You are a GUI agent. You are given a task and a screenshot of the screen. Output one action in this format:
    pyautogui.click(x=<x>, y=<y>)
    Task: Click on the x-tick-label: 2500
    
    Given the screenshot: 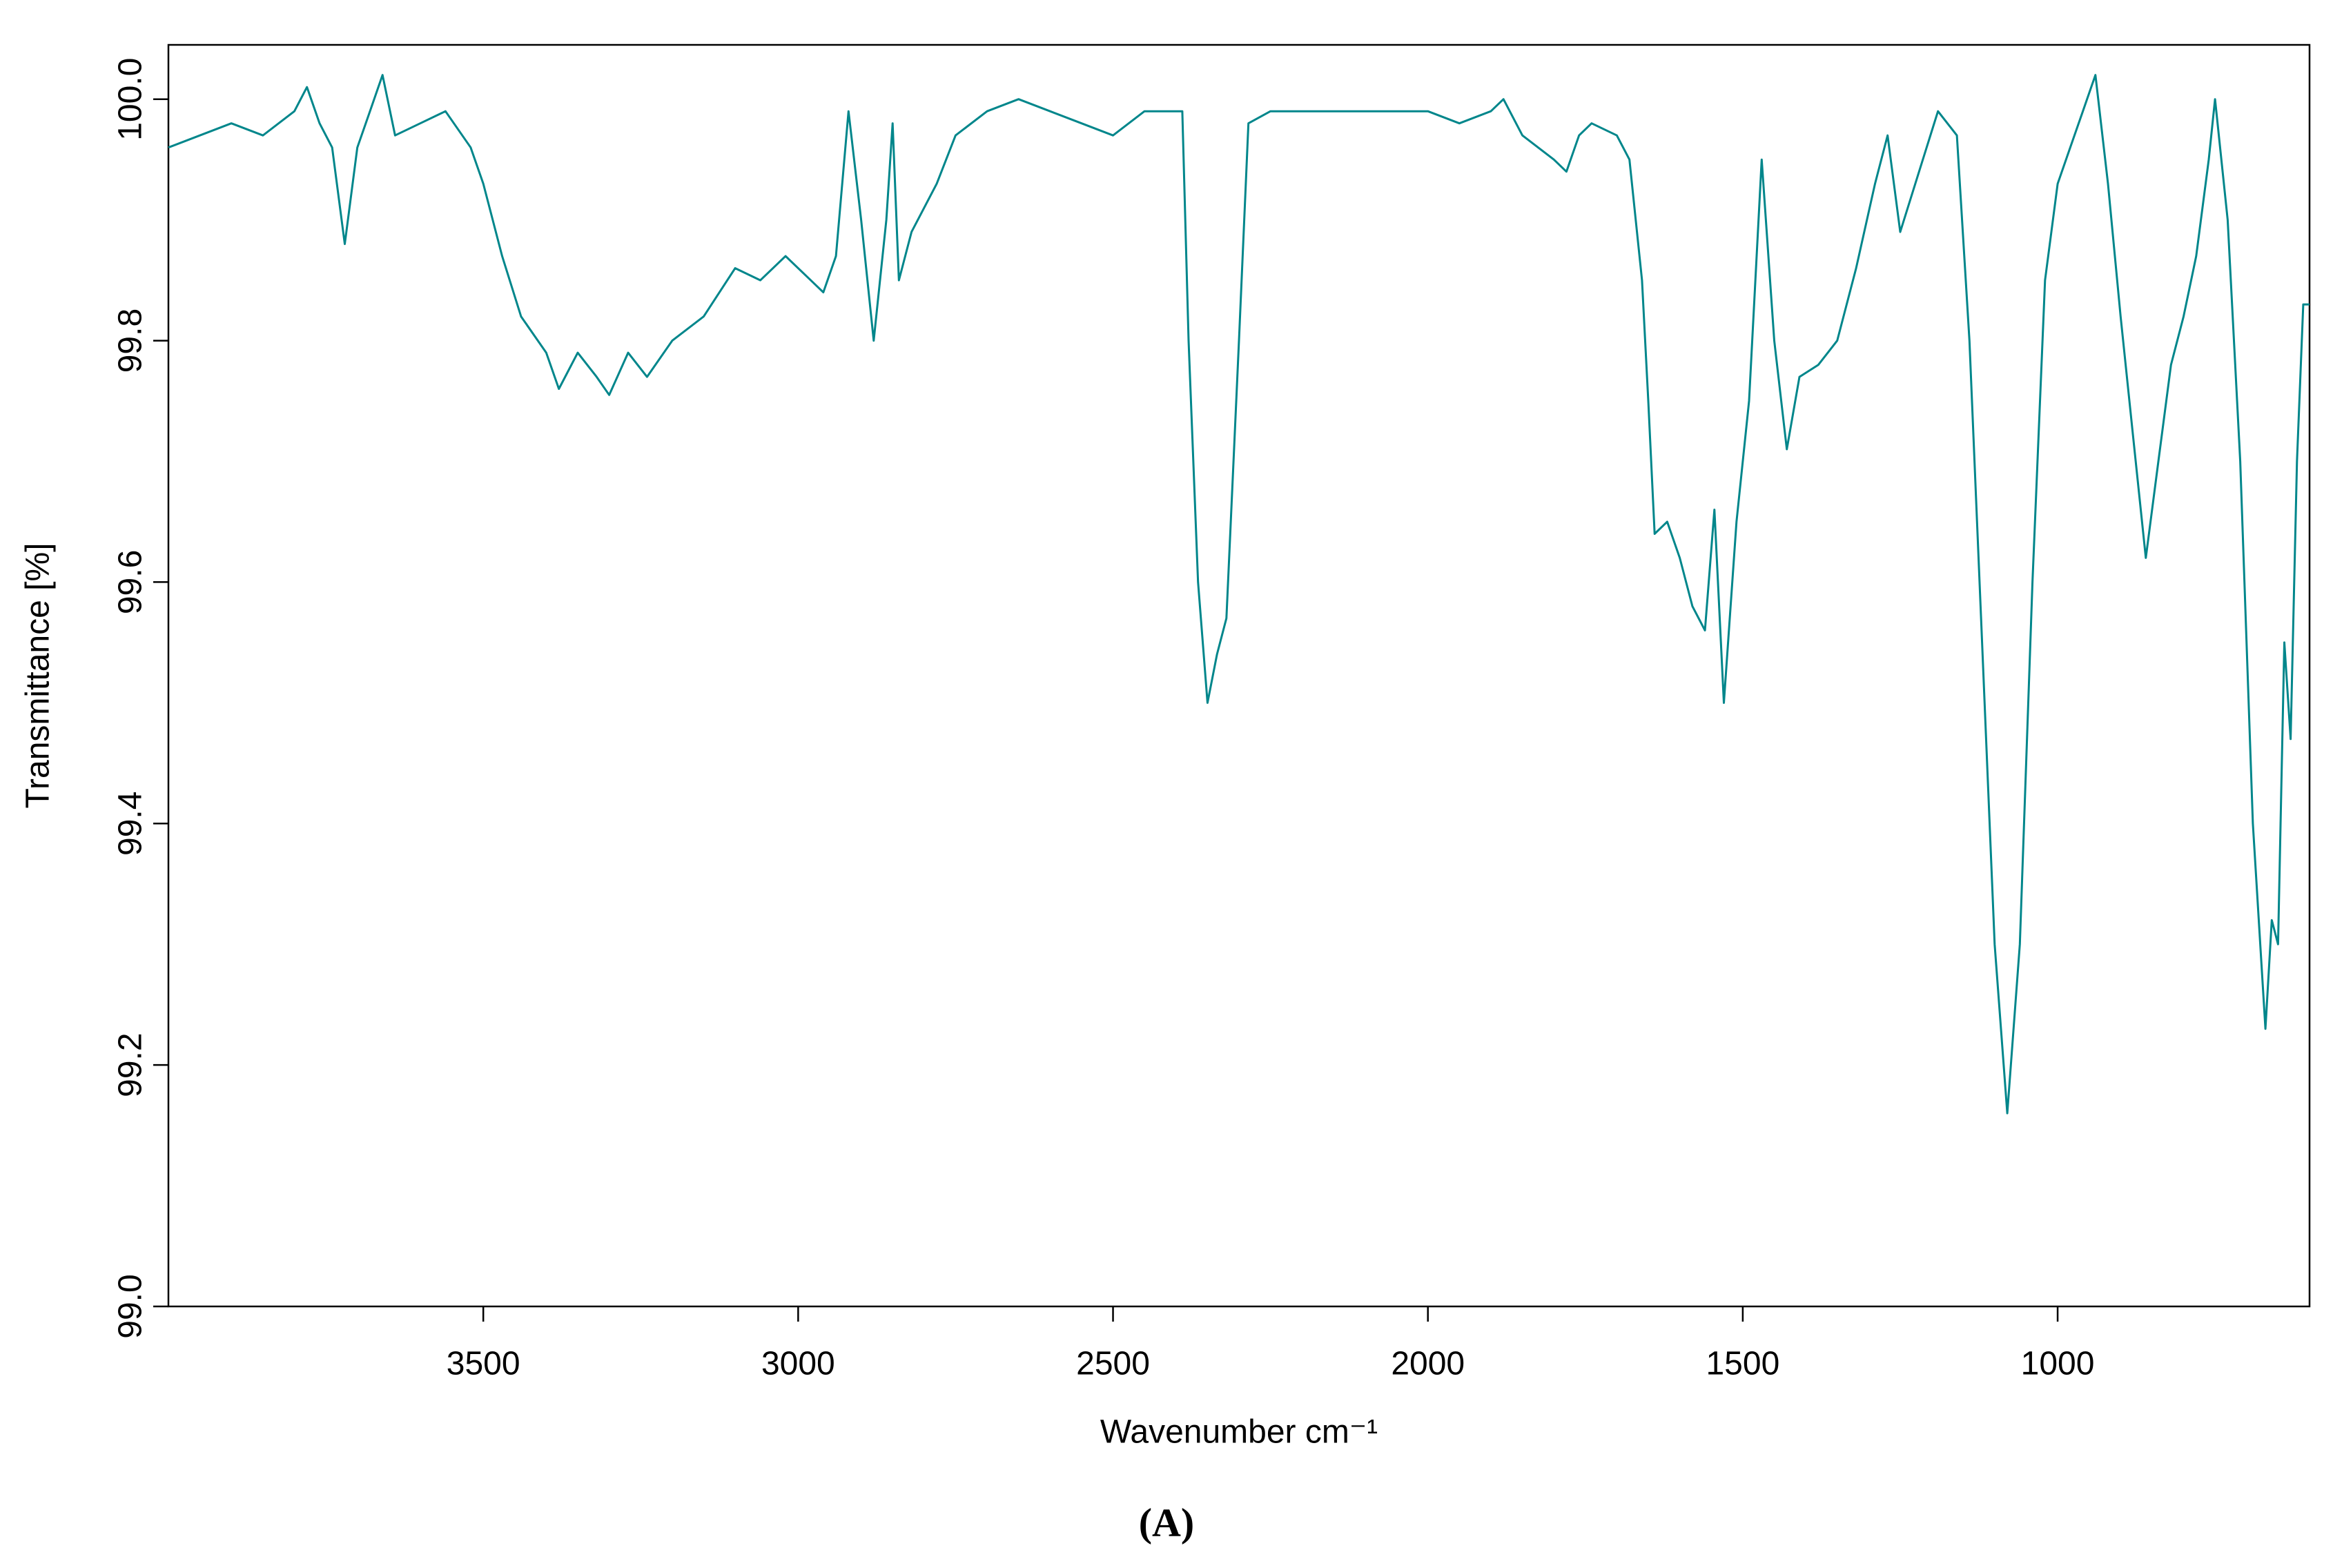 What is the action you would take?
    pyautogui.click(x=1113, y=1364)
    